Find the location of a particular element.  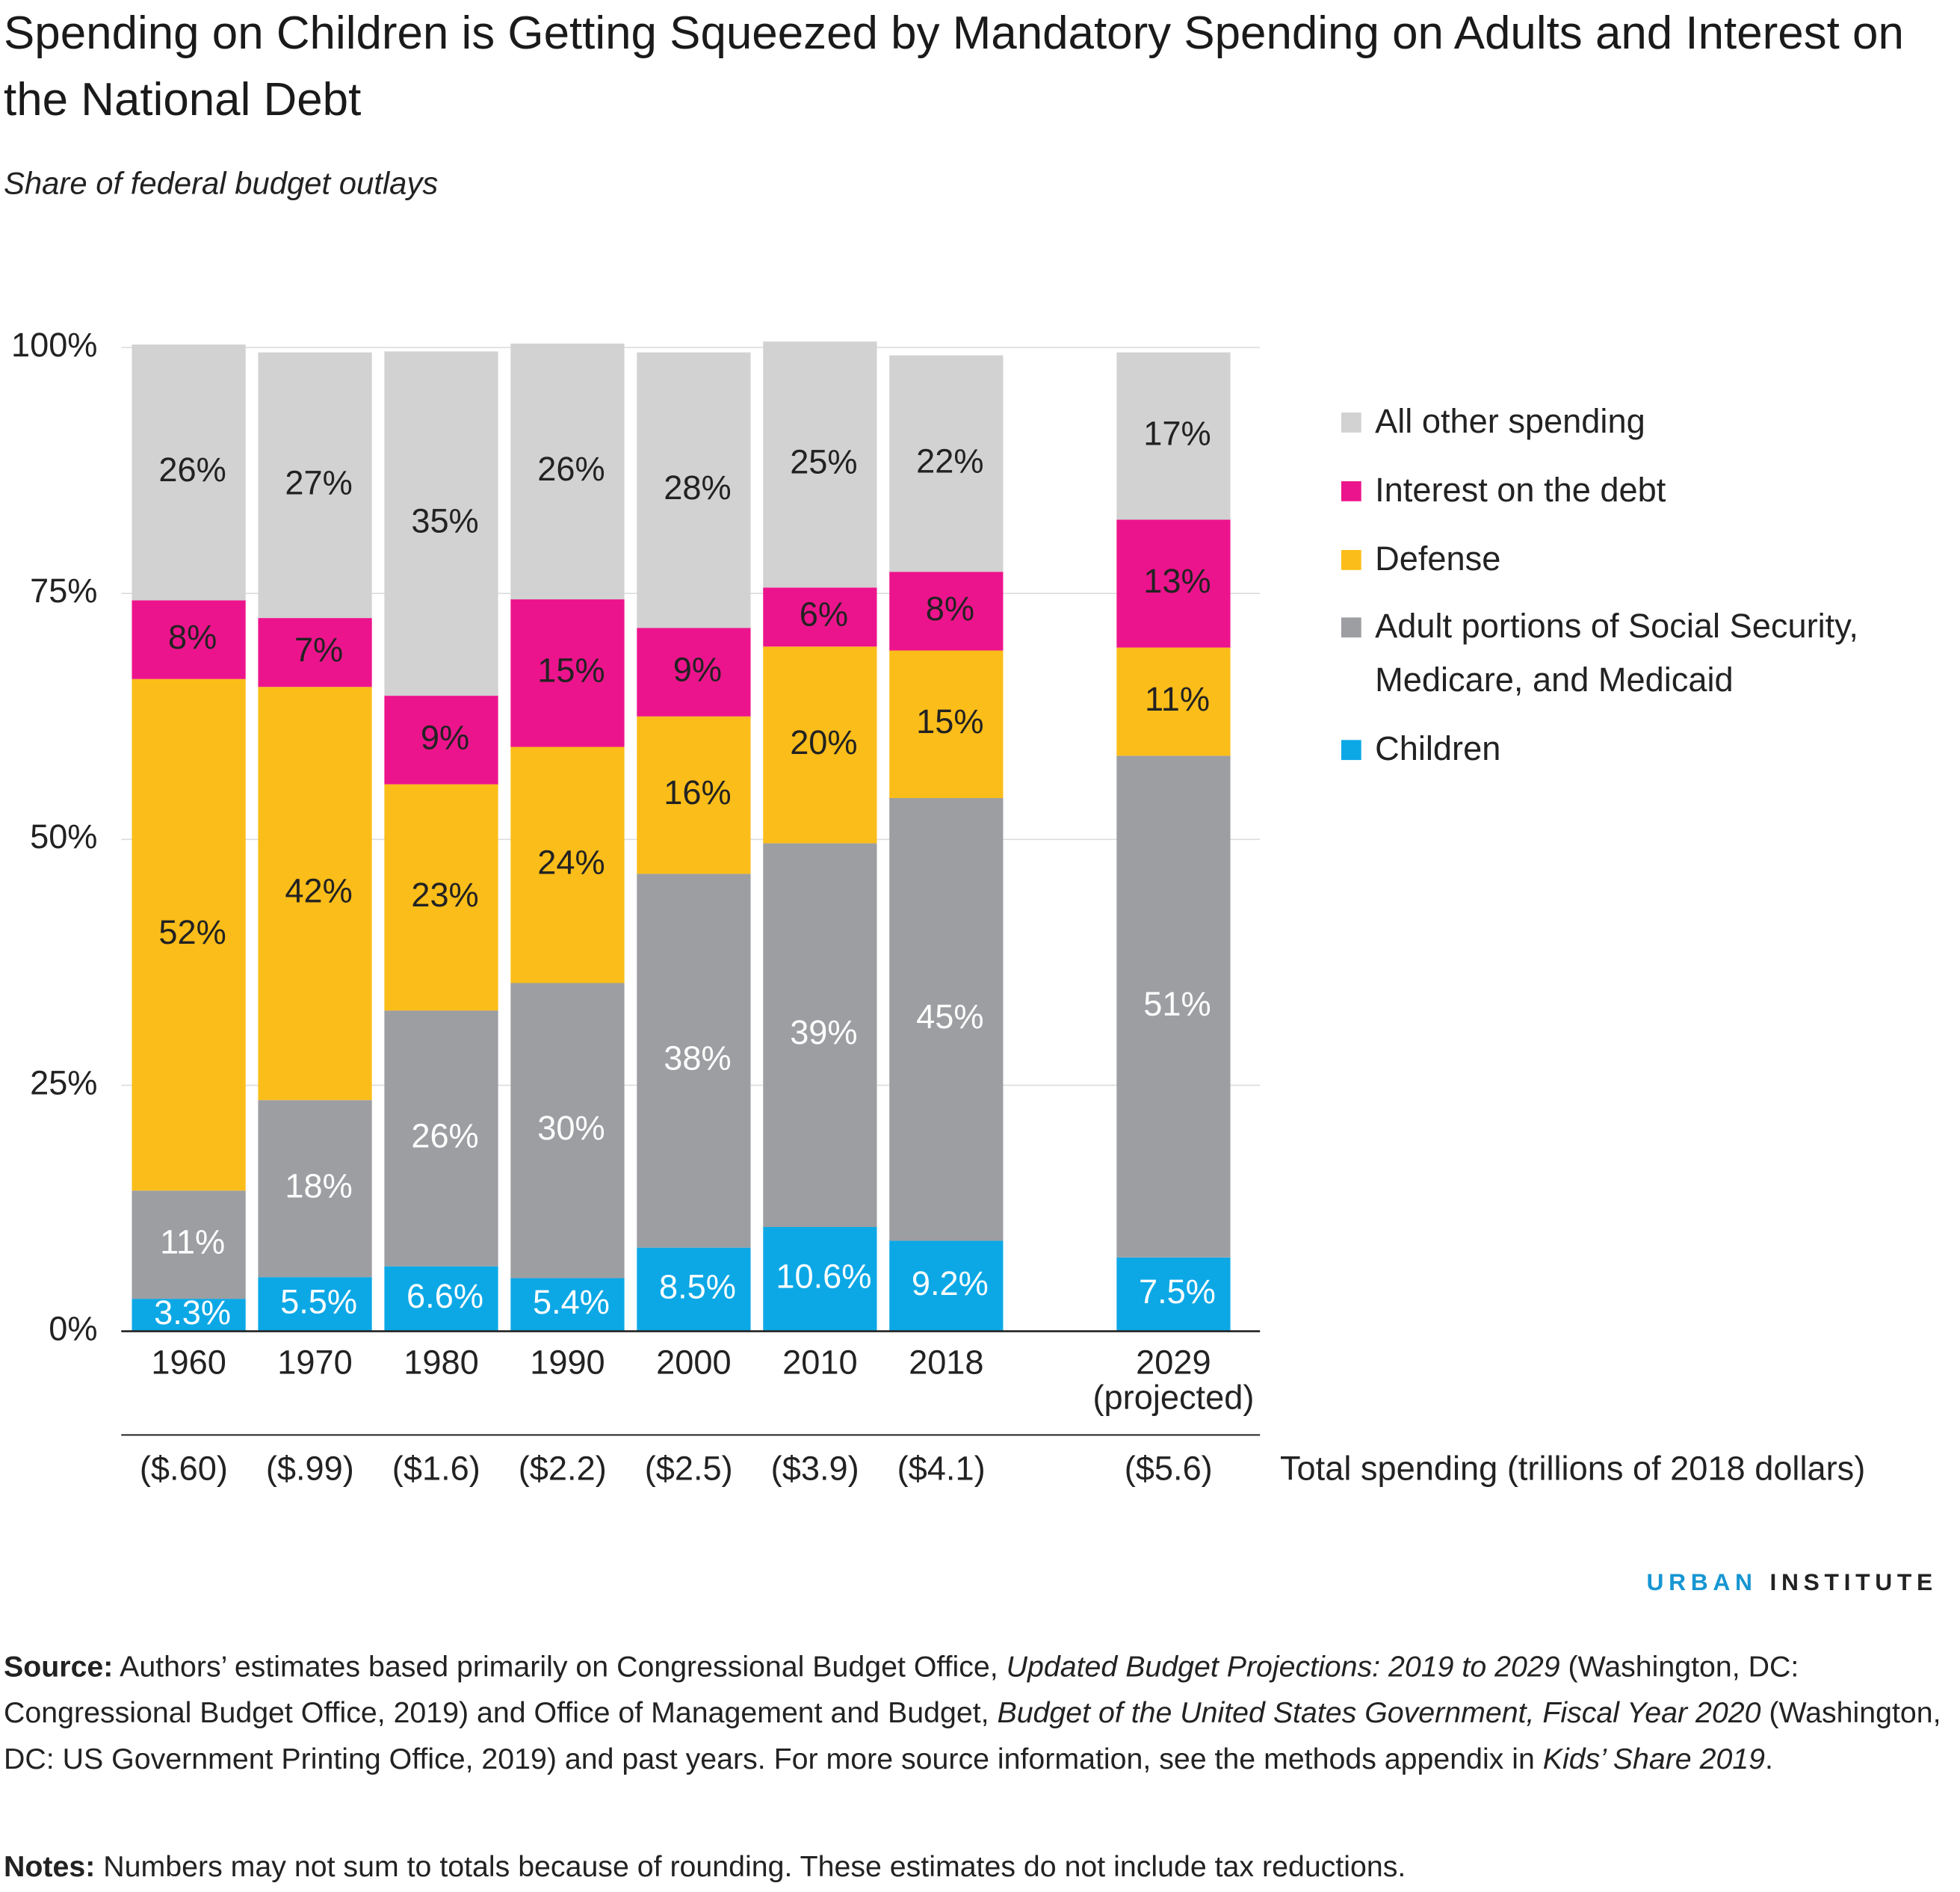

value-label: 52% is located at coordinates (192, 932).